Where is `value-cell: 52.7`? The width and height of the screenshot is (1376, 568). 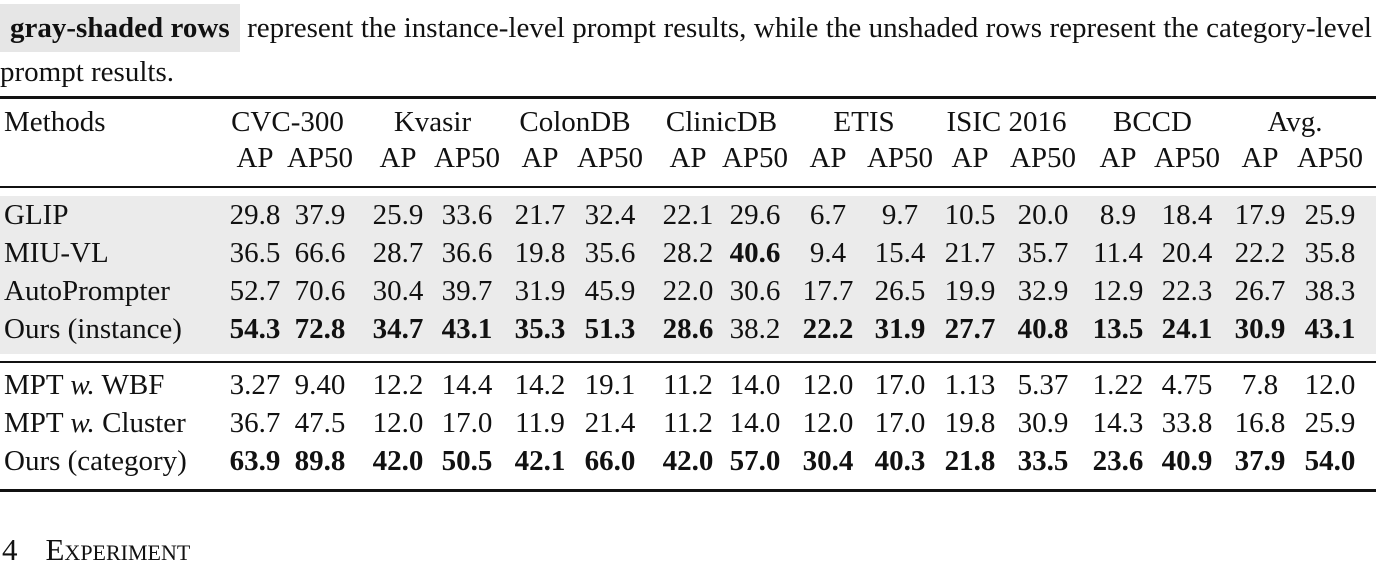 value-cell: 52.7 is located at coordinates (255, 291).